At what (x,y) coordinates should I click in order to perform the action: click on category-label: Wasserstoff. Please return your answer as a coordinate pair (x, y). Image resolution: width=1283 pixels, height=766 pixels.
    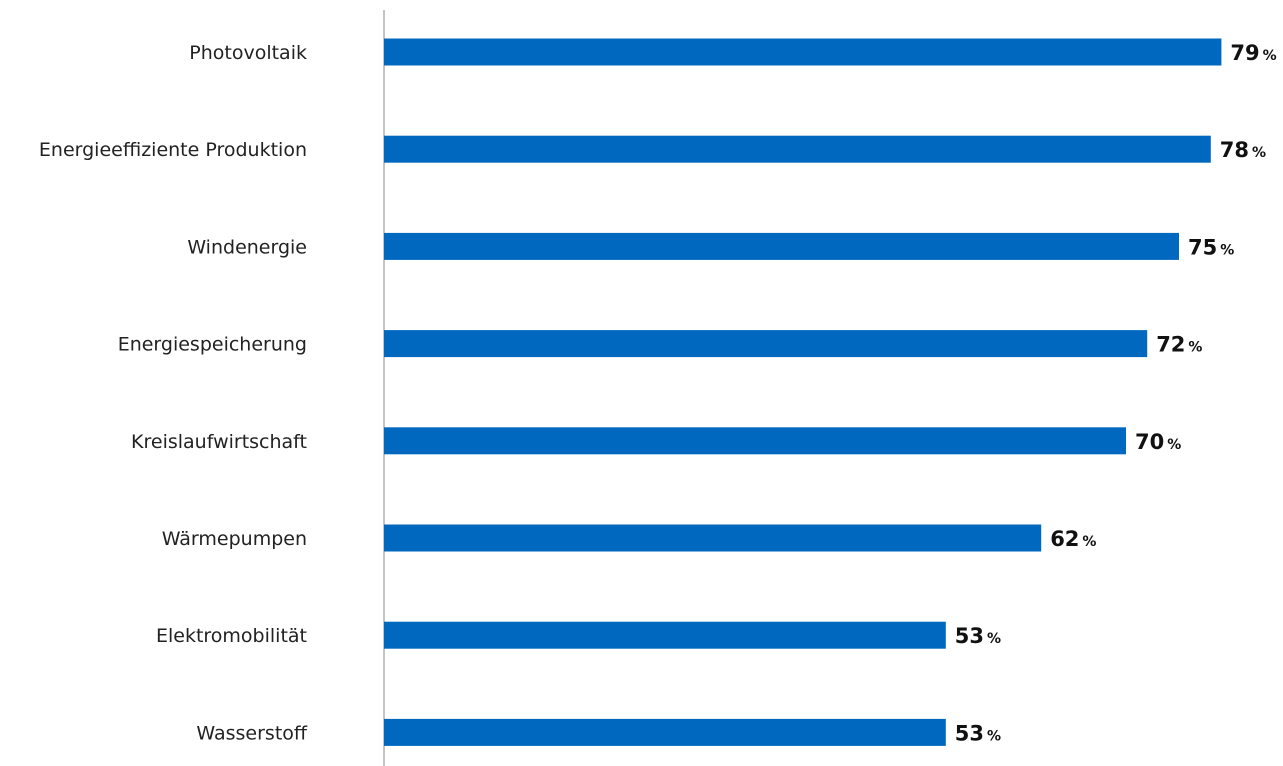
    Looking at the image, I should click on (251, 733).